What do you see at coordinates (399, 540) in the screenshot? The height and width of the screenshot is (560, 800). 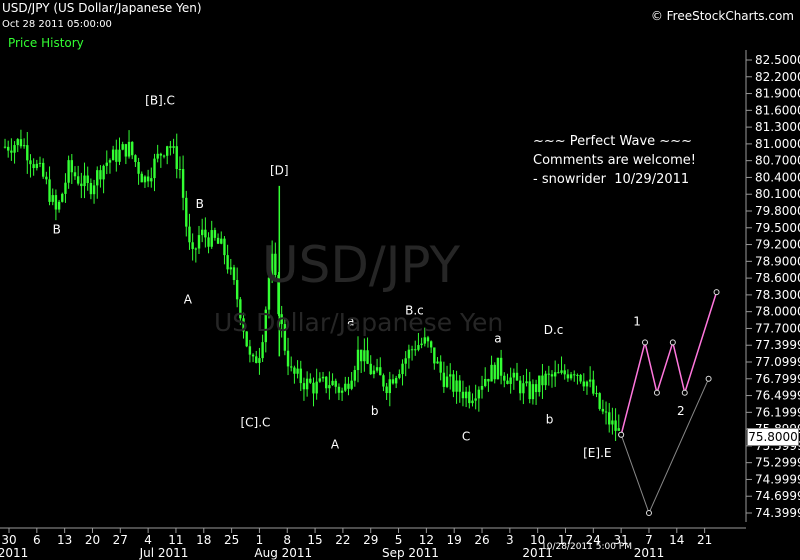 I see `x-tick-label: 5` at bounding box center [399, 540].